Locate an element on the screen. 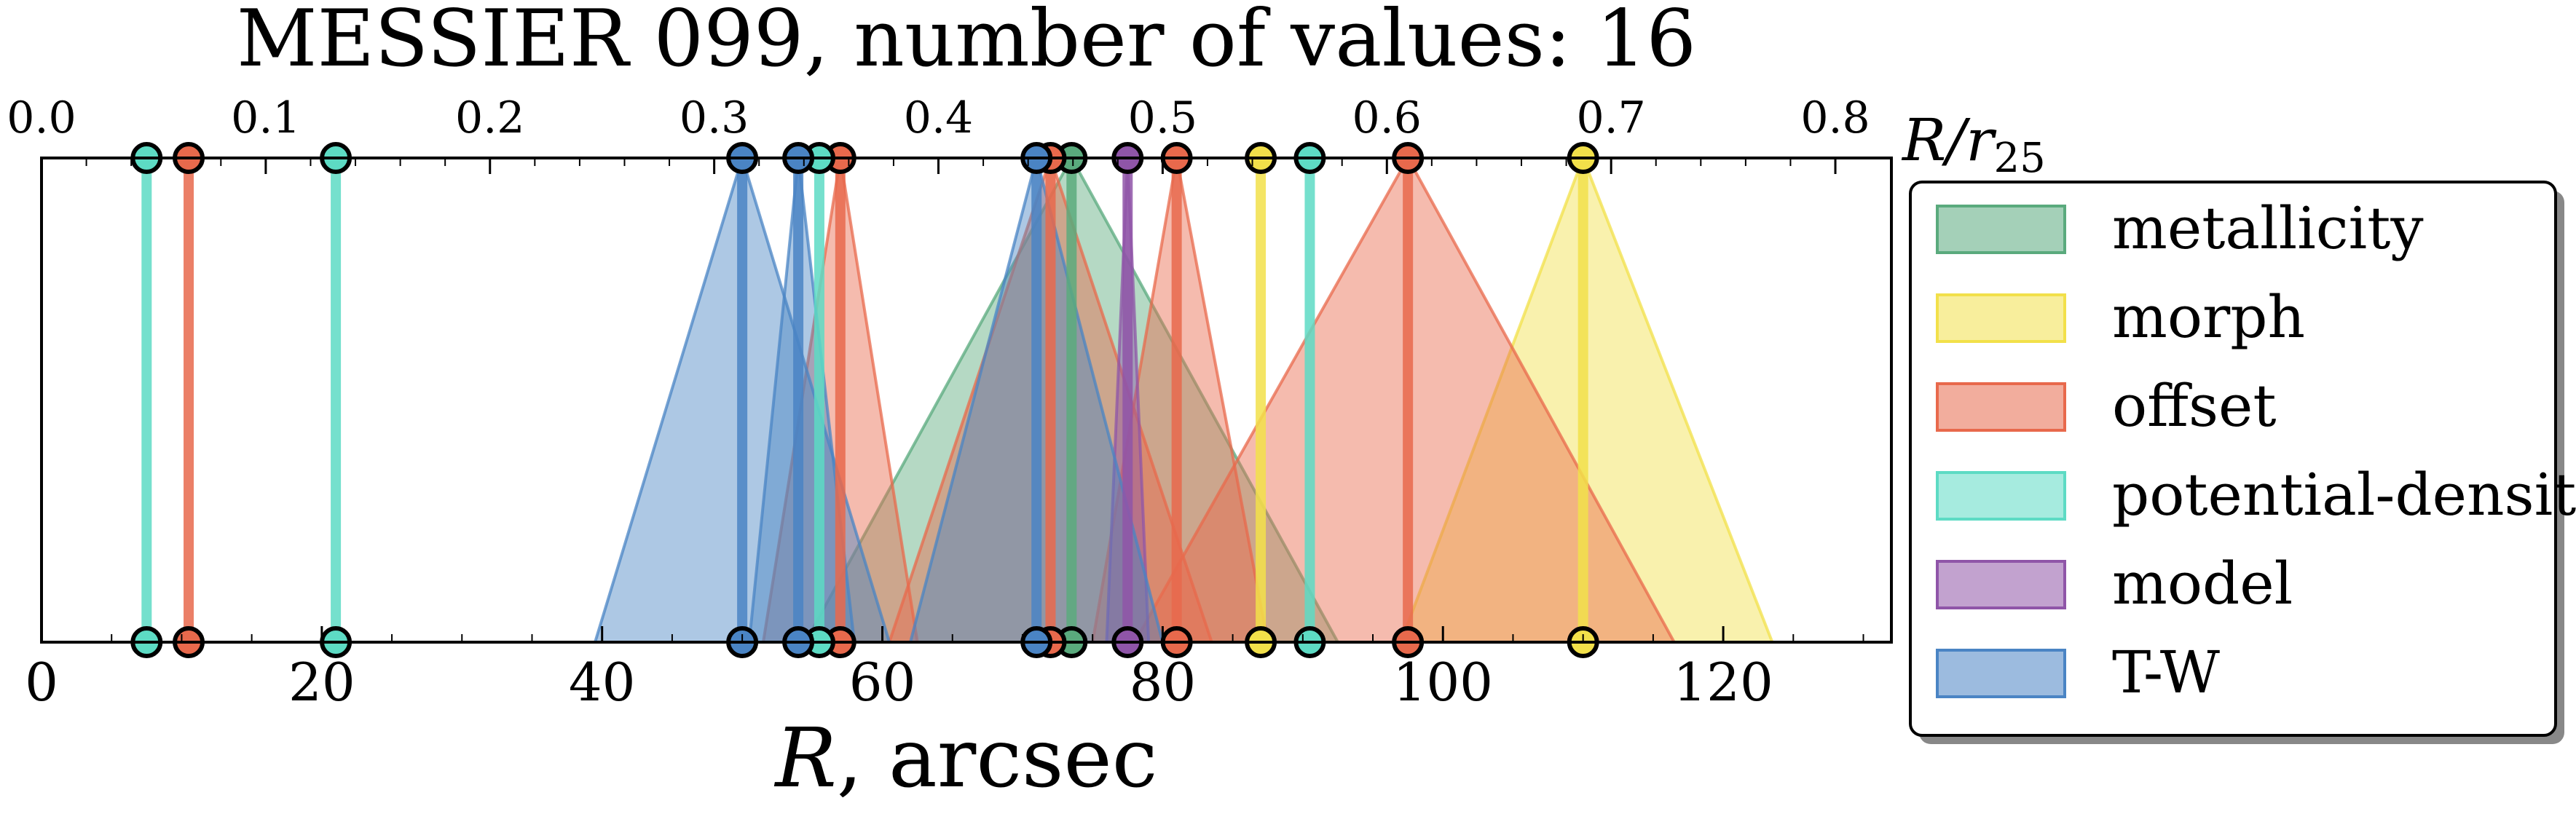  top-axis-label-main: R/r is located at coordinates (1949, 140).